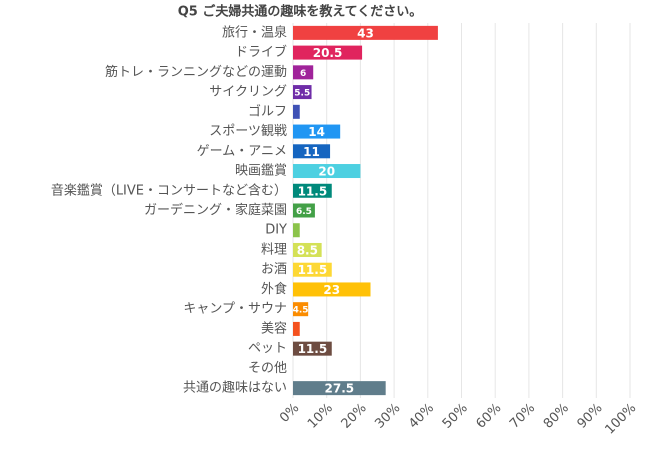 This screenshot has width=650, height=460. I want to click on y-tick-label: サイクリング, so click(248, 92).